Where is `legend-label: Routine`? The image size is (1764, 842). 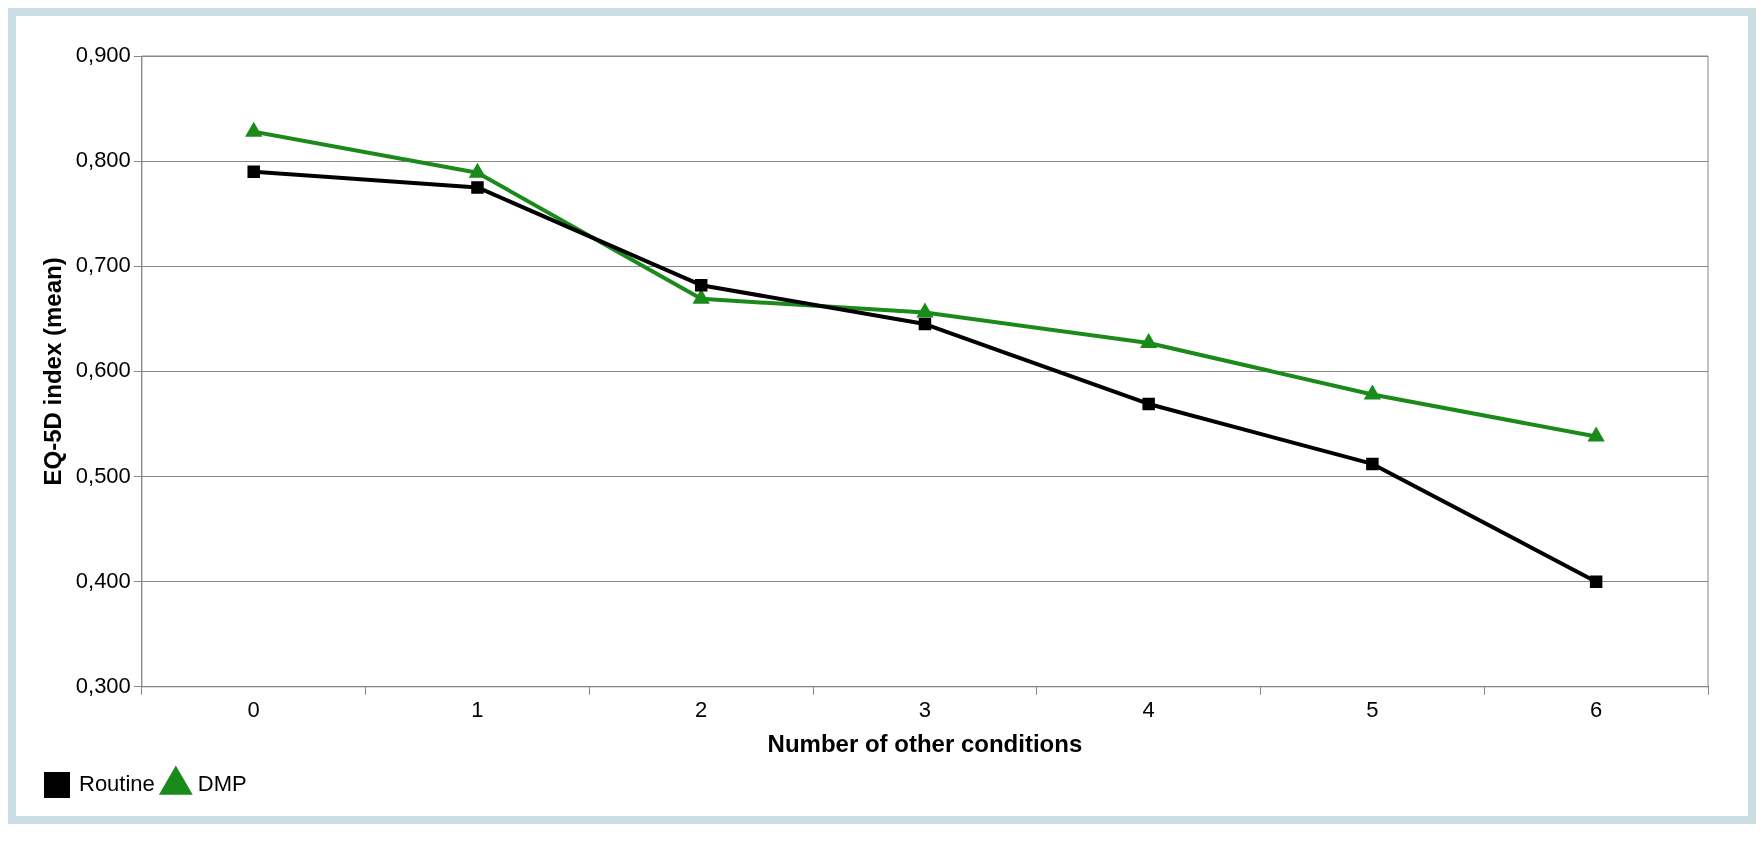
legend-label: Routine is located at coordinates (117, 784).